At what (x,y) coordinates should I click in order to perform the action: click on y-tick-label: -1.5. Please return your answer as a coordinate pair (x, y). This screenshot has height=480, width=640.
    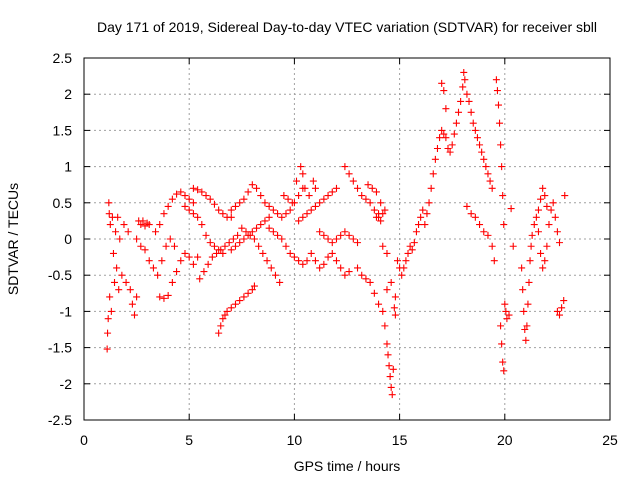
    Looking at the image, I should click on (60, 348).